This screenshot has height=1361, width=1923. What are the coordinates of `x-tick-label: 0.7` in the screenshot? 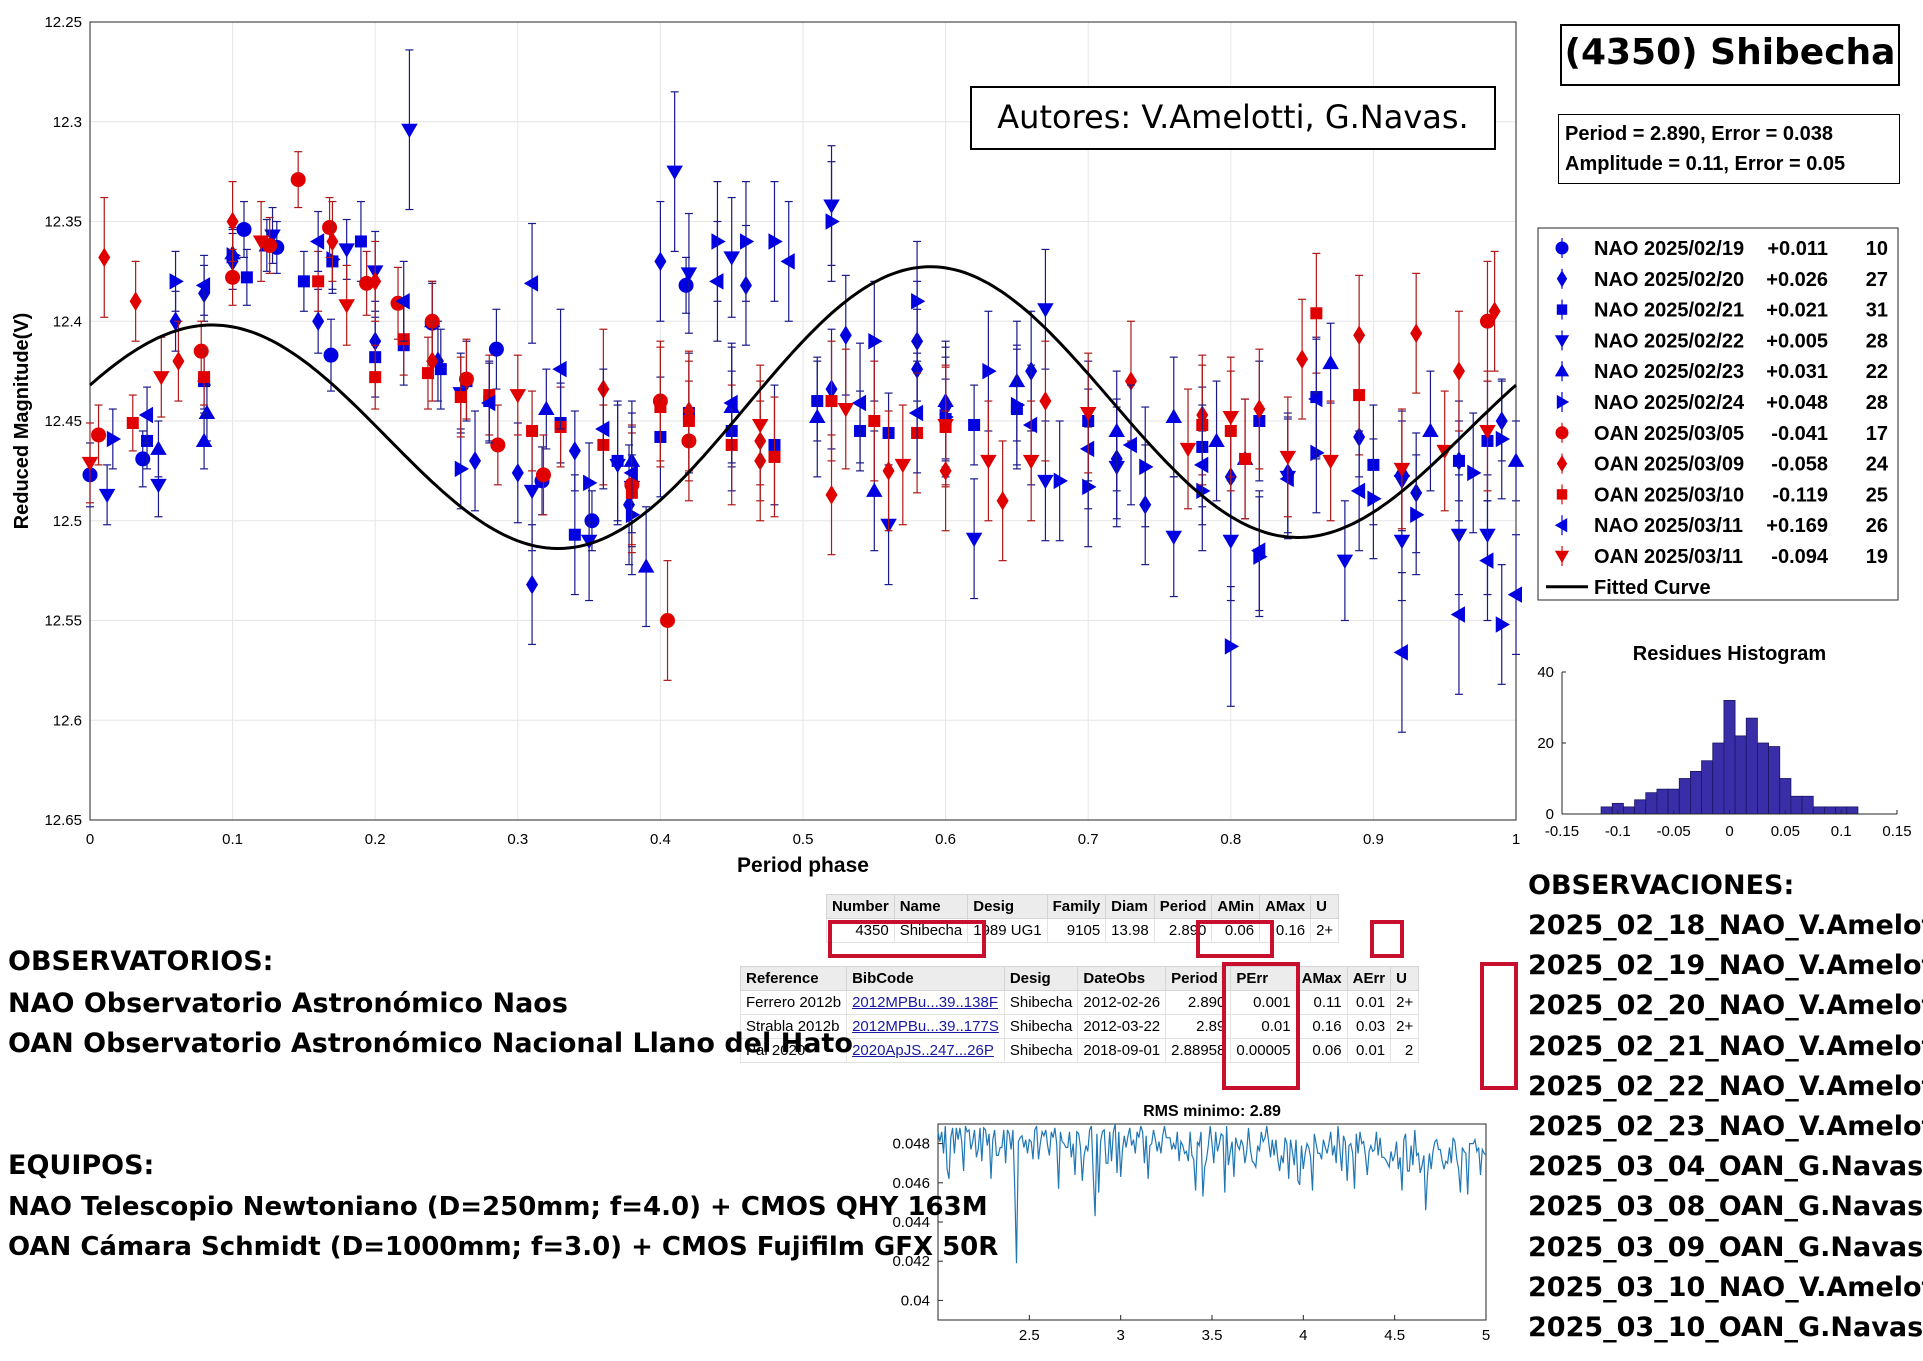 It's located at (1088, 839).